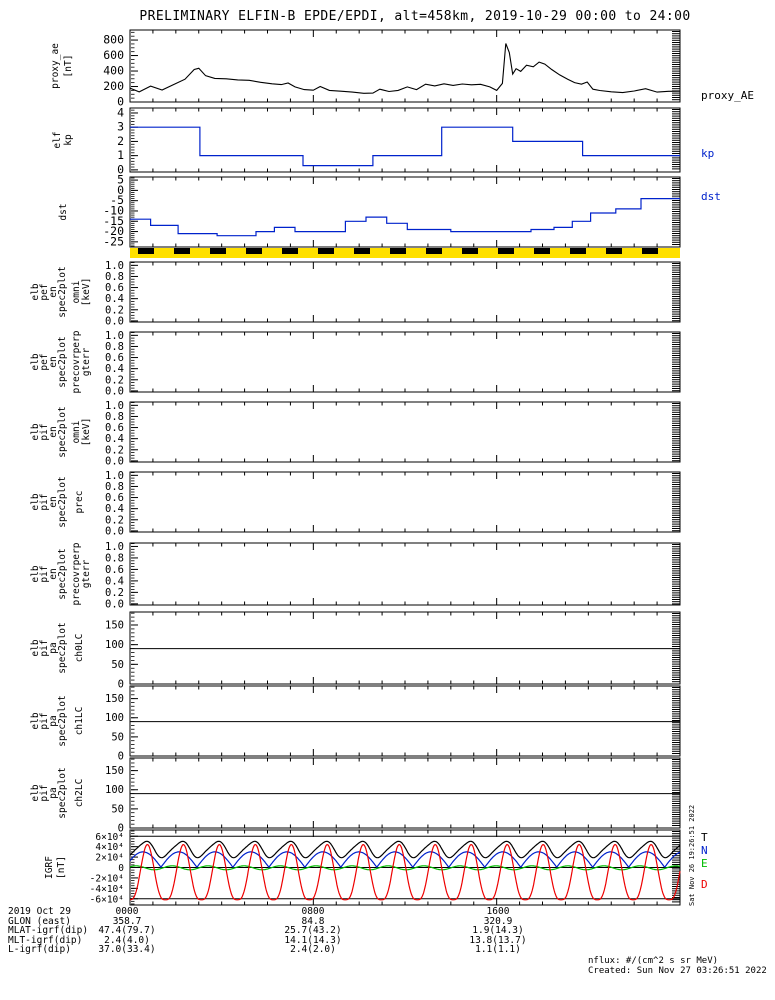 Image resolution: width=775 pixels, height=1000 pixels. What do you see at coordinates (405, 868) in the screenshot?
I see `series-E` at bounding box center [405, 868].